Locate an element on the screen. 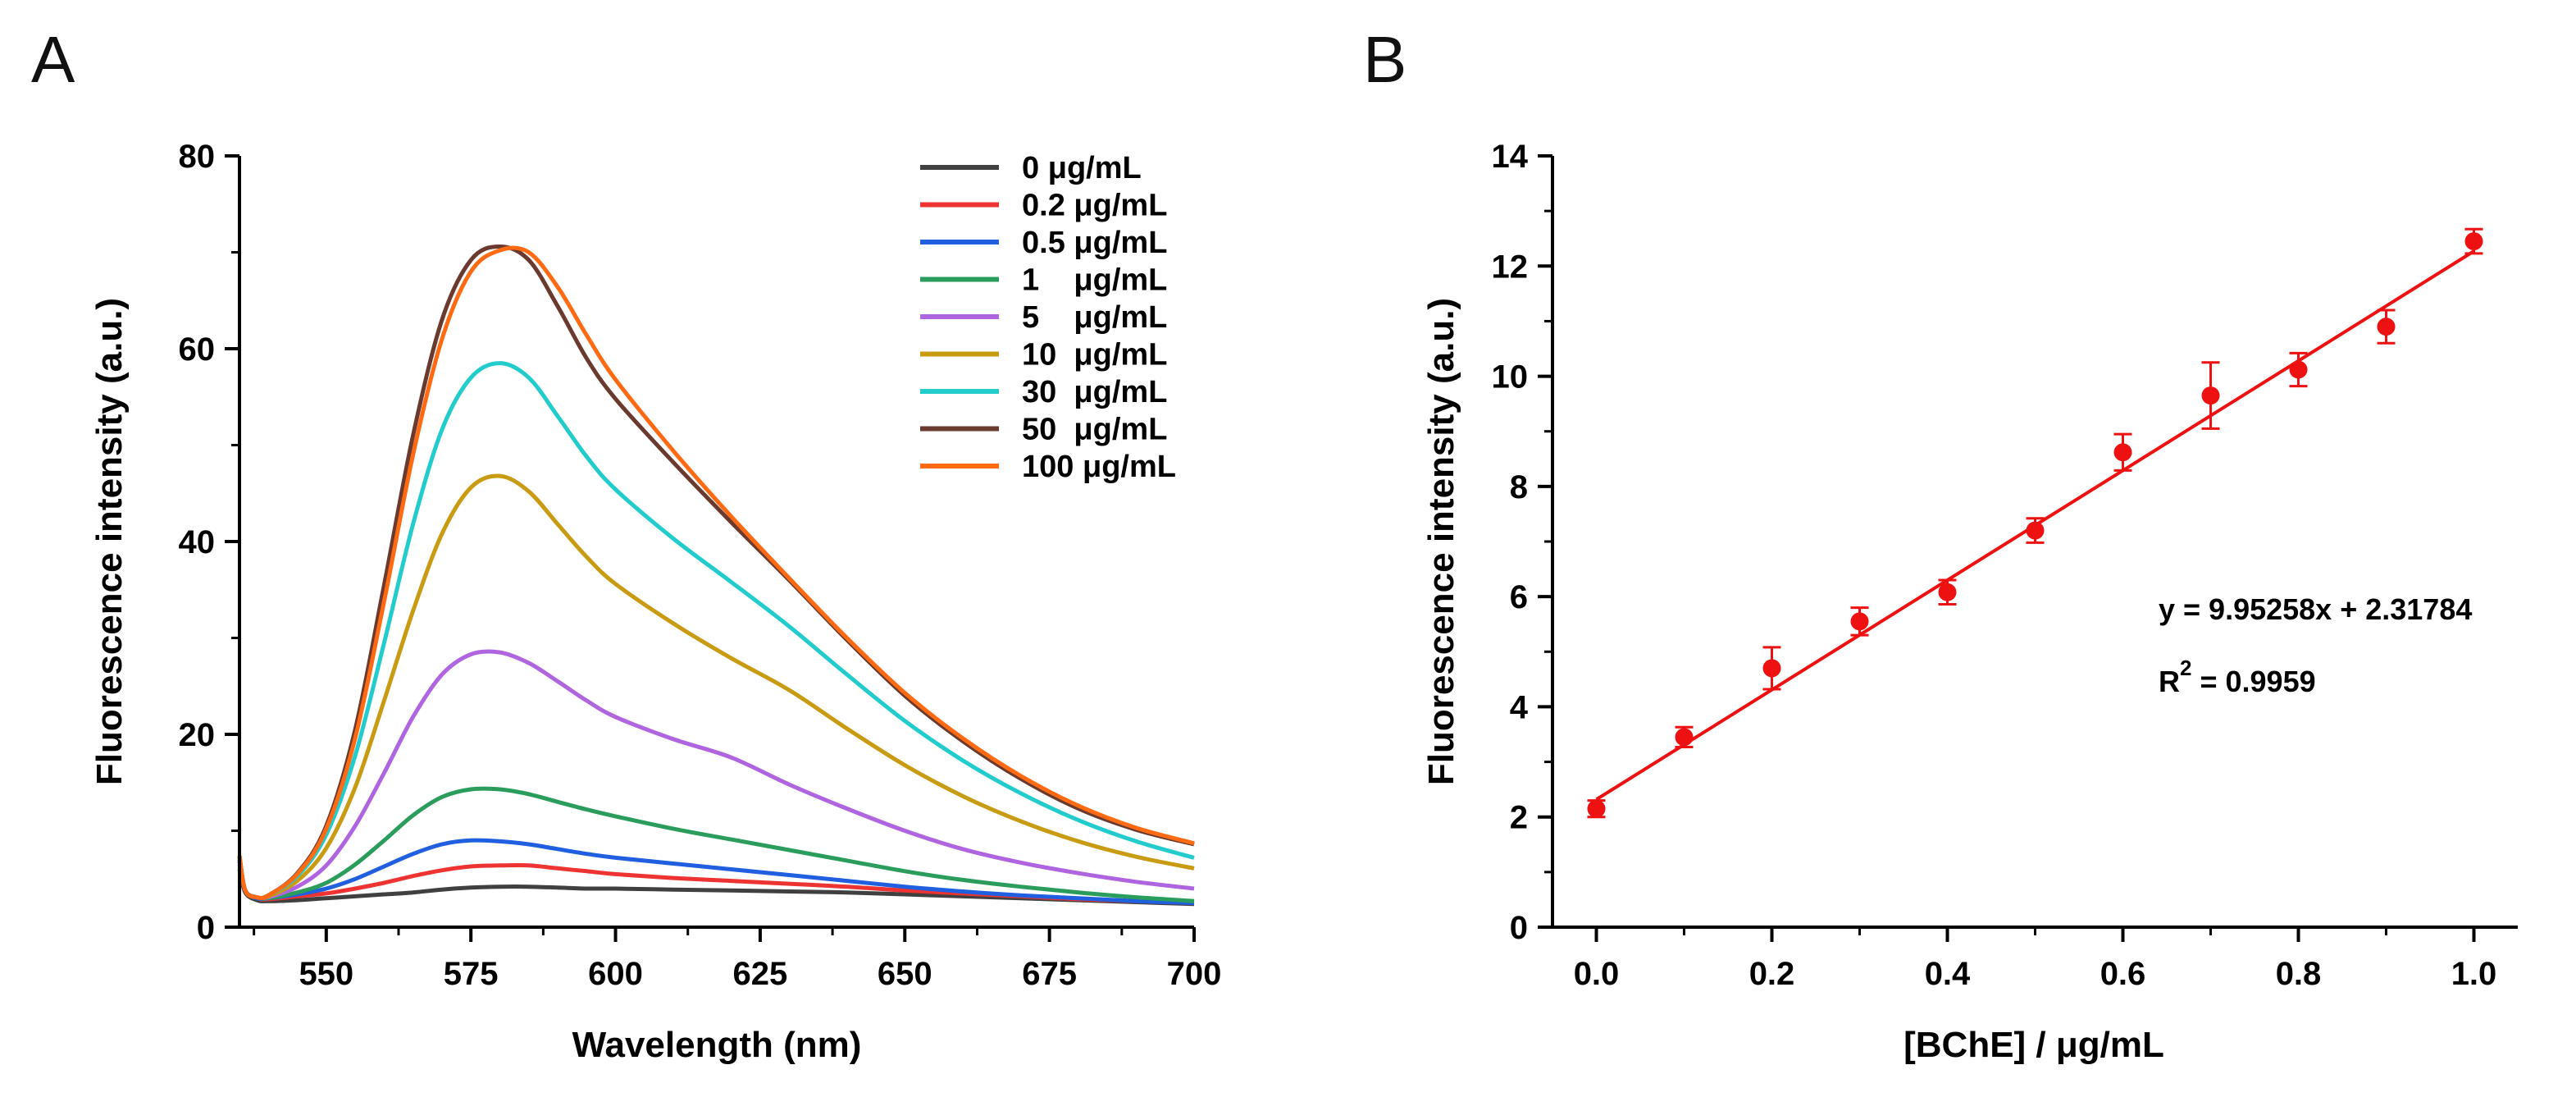  x-tick-label: 600 is located at coordinates (615, 974).